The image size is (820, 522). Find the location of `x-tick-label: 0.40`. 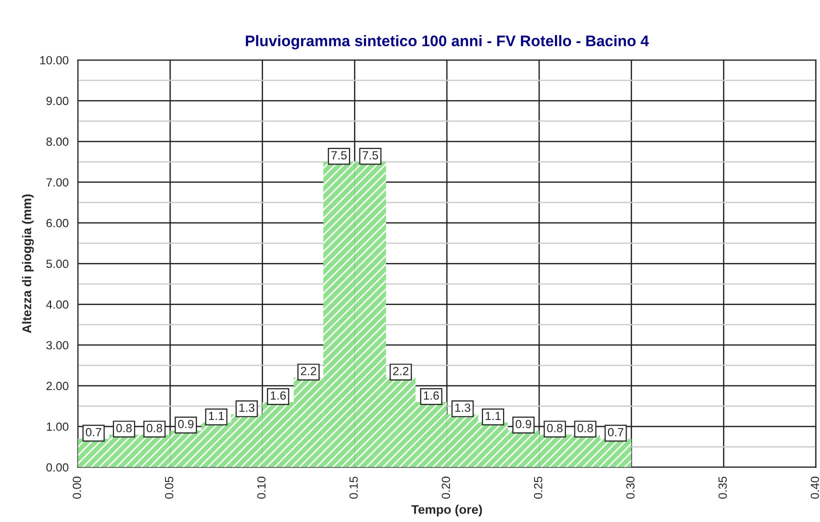

x-tick-label: 0.40 is located at coordinates (815, 487).